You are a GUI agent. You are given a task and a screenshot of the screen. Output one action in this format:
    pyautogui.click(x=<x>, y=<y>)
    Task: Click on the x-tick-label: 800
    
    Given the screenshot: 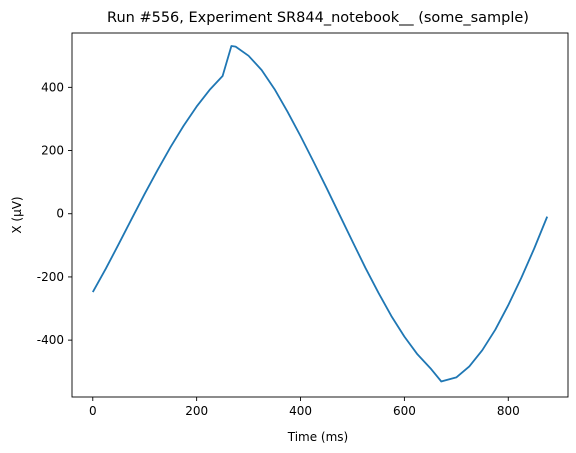 What is the action you would take?
    pyautogui.click(x=508, y=411)
    